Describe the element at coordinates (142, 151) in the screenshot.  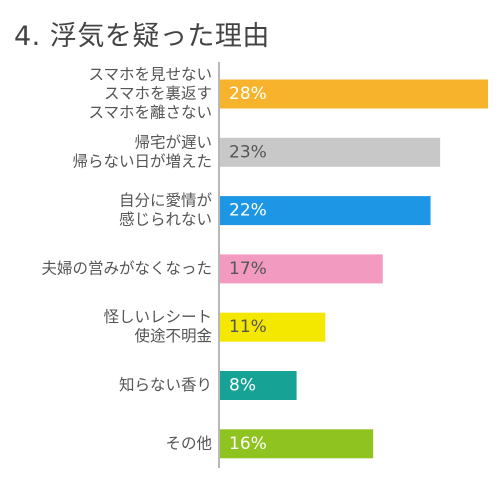
I see `category-label: 帰宅が遅い帰らない日が増えた` at that location.